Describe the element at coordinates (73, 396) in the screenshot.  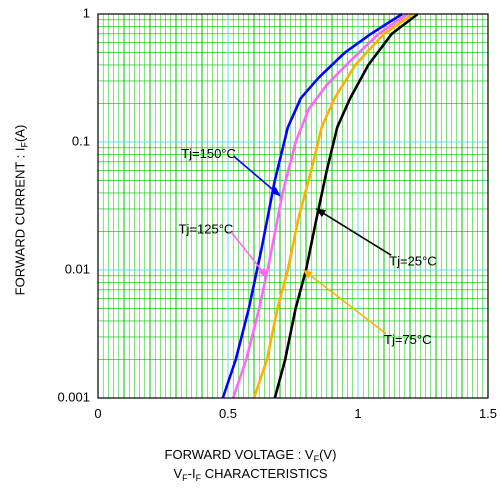
I see `y-tick-label: 0.001` at that location.